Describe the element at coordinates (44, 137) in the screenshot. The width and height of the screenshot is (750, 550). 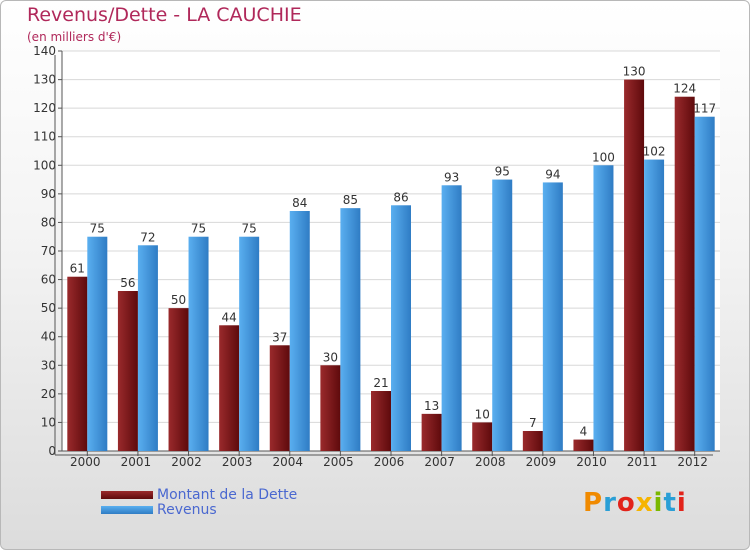
I see `y-tick-label: 110` at that location.